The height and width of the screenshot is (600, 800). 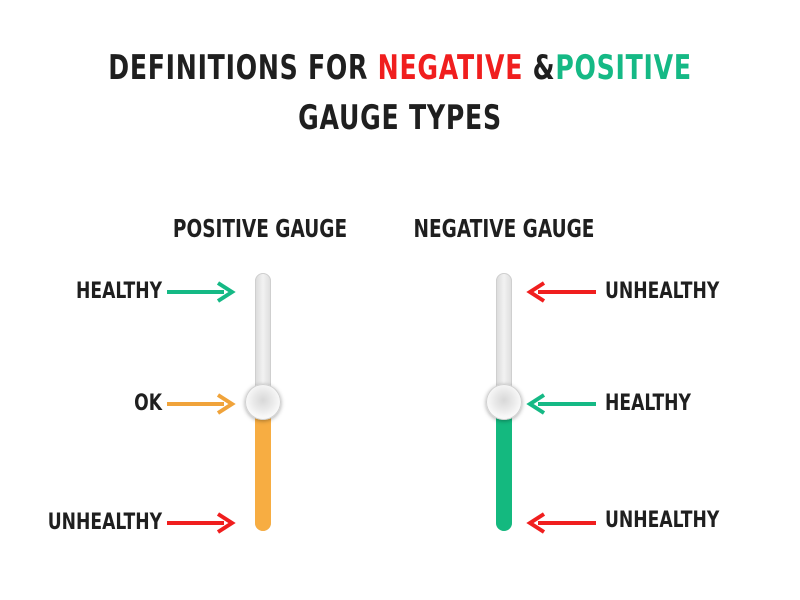 What do you see at coordinates (238, 68) in the screenshot?
I see `title-prefix: Definitions for` at bounding box center [238, 68].